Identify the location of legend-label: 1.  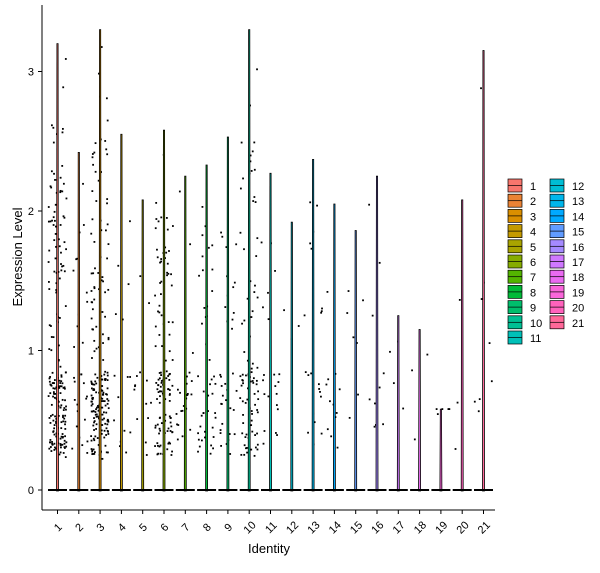
(533, 187).